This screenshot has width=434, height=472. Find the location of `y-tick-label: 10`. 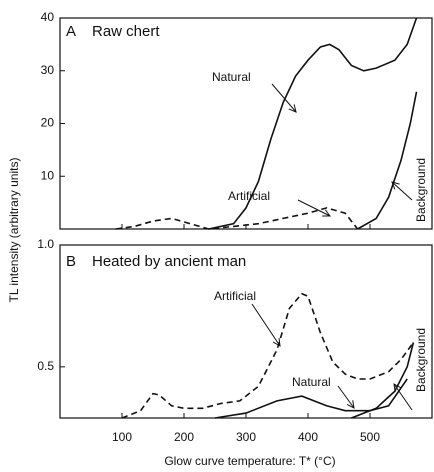

y-tick-label: 10 is located at coordinates (48, 175).